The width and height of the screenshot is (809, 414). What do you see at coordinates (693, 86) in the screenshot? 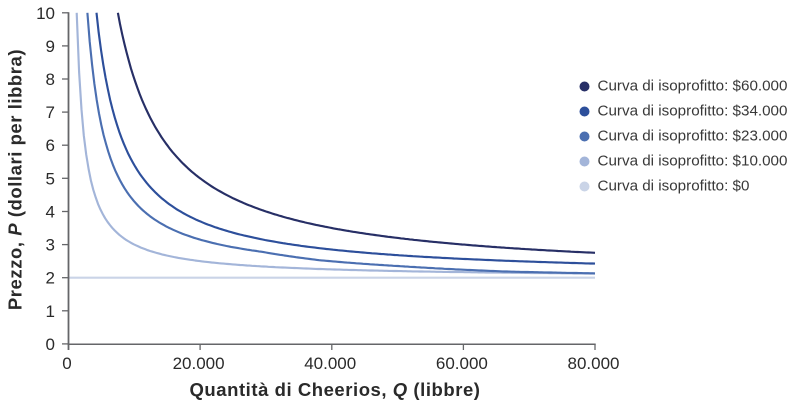
I see `svg-text: Curva di isoprofitto: $60.000` at bounding box center [693, 86].